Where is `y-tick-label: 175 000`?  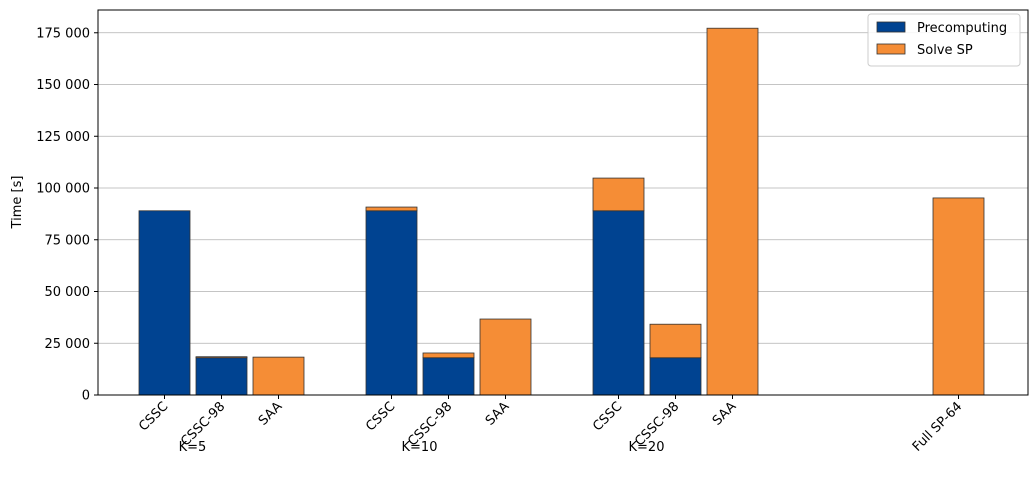
y-tick-label: 175 000 is located at coordinates (63, 33).